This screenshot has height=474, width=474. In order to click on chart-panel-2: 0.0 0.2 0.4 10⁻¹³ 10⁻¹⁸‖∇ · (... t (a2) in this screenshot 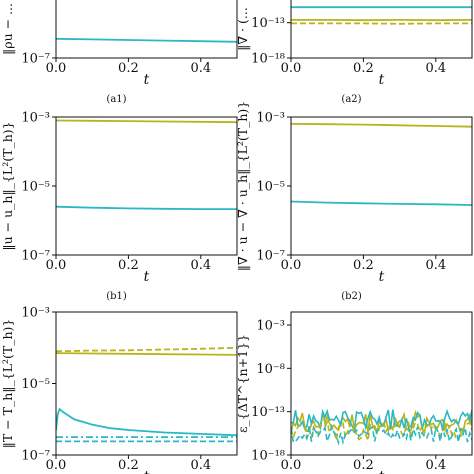, I will do `click(354, 52)`.